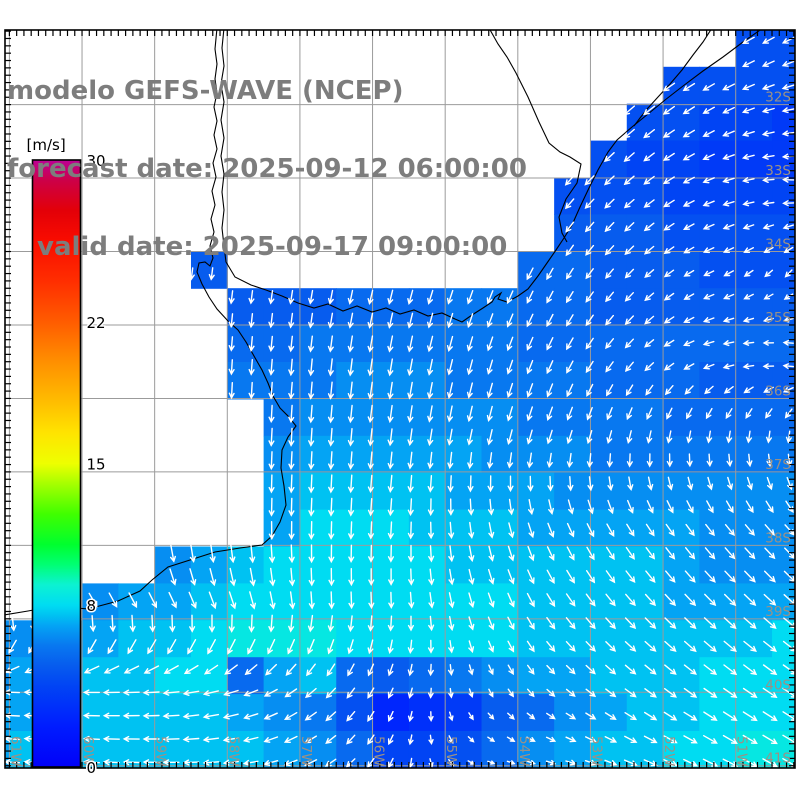 Image resolution: width=800 pixels, height=800 pixels. I want to click on latitude-label: 37S, so click(778, 465).